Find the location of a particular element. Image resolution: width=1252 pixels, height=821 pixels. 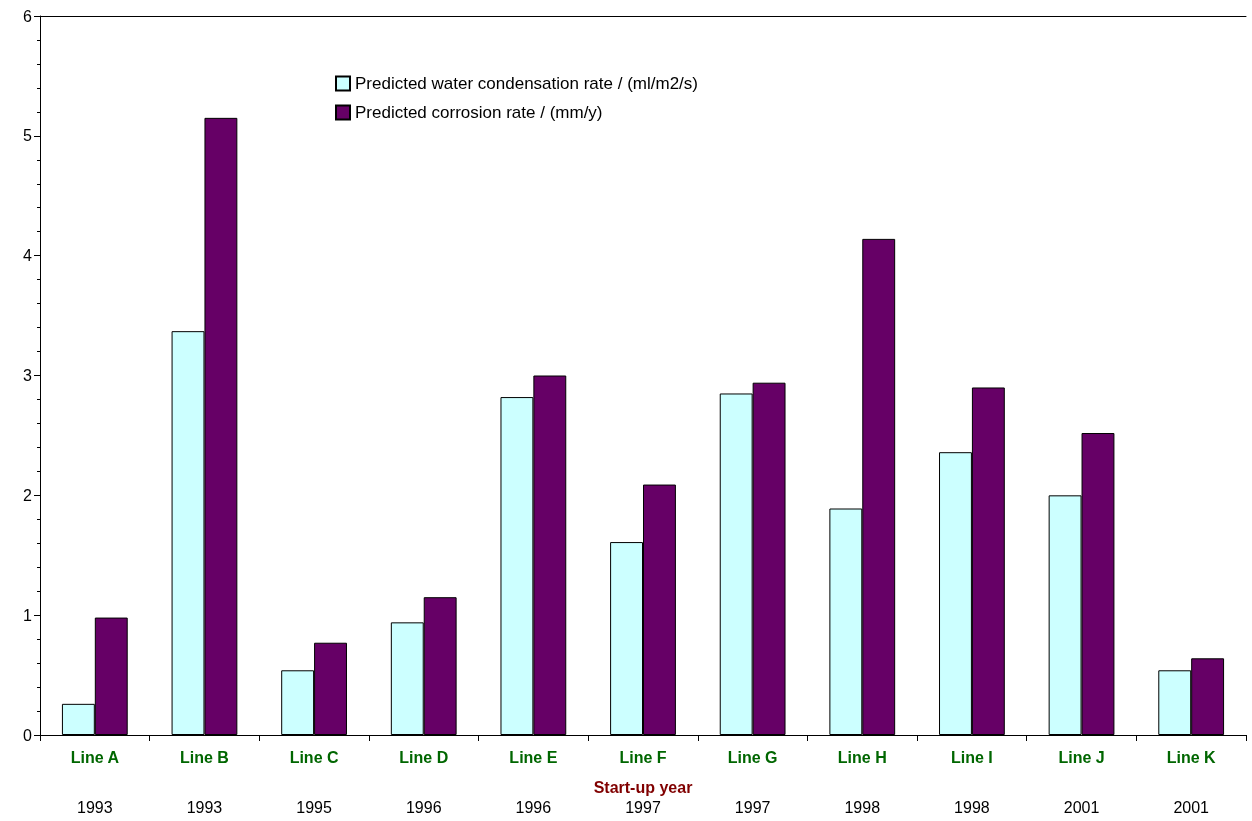

text: 1995 is located at coordinates (314, 807).